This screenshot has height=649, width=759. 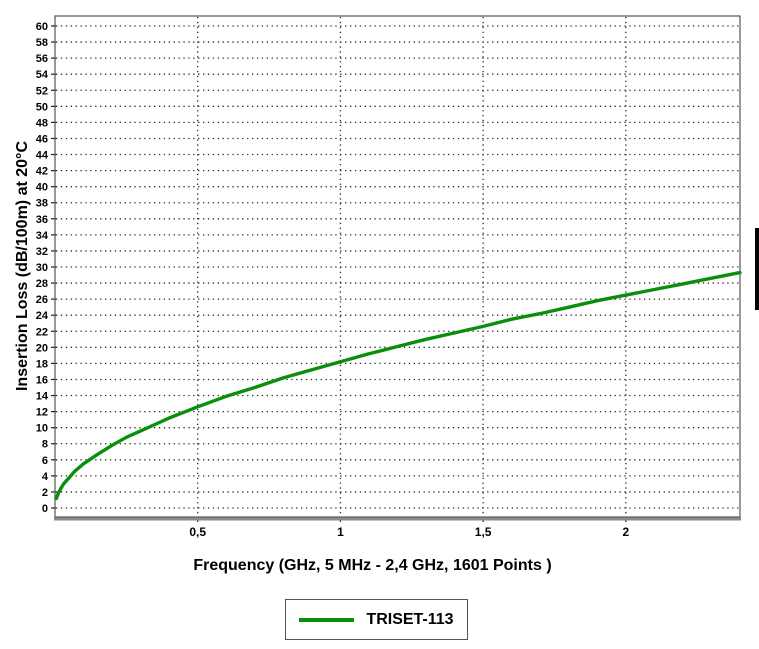 I want to click on y-tick-label: 44, so click(x=42, y=156).